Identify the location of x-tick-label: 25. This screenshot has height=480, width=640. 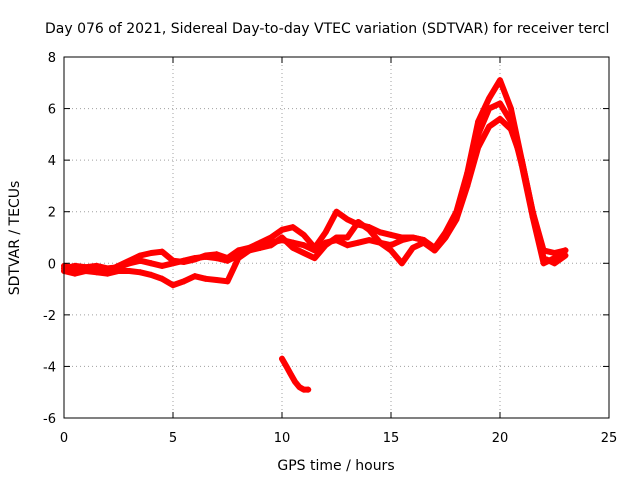
(609, 438).